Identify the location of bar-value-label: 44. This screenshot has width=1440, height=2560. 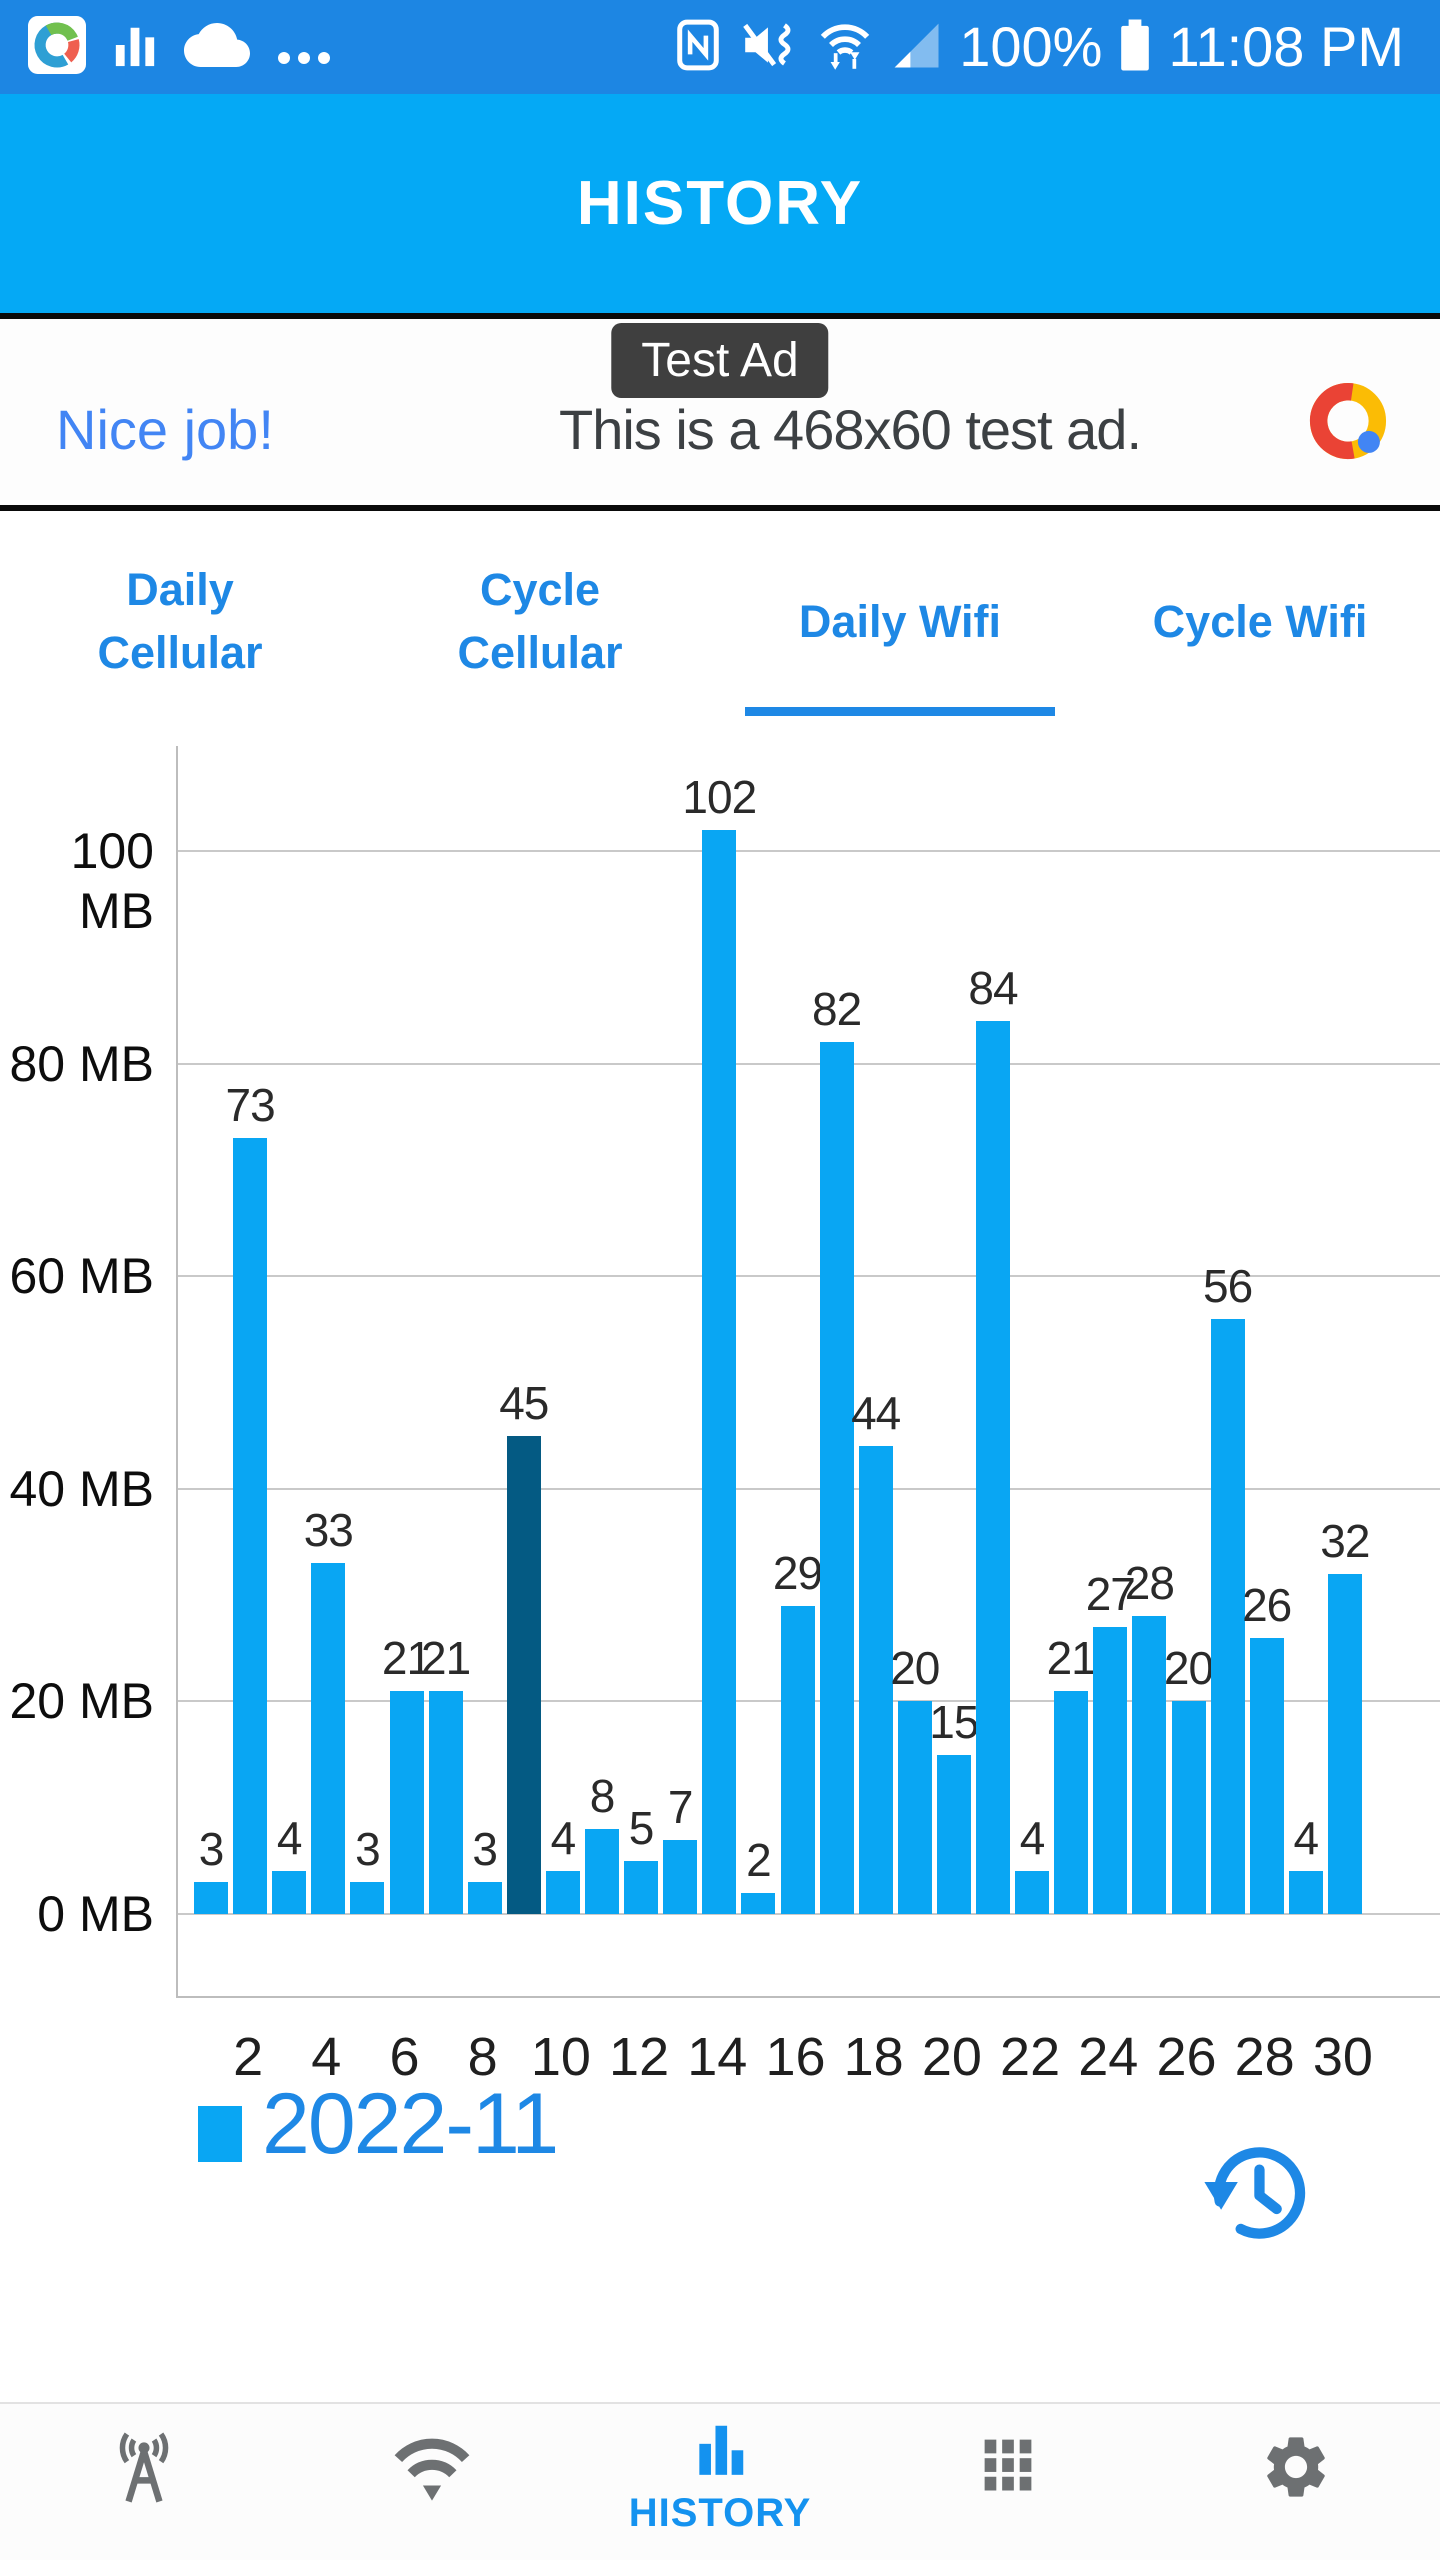
(876, 1413).